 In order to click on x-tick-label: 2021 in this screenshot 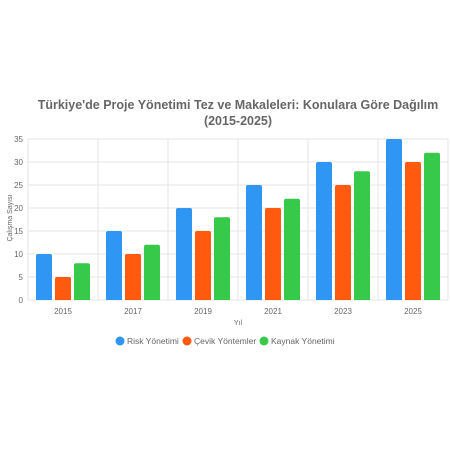, I will do `click(273, 311)`.